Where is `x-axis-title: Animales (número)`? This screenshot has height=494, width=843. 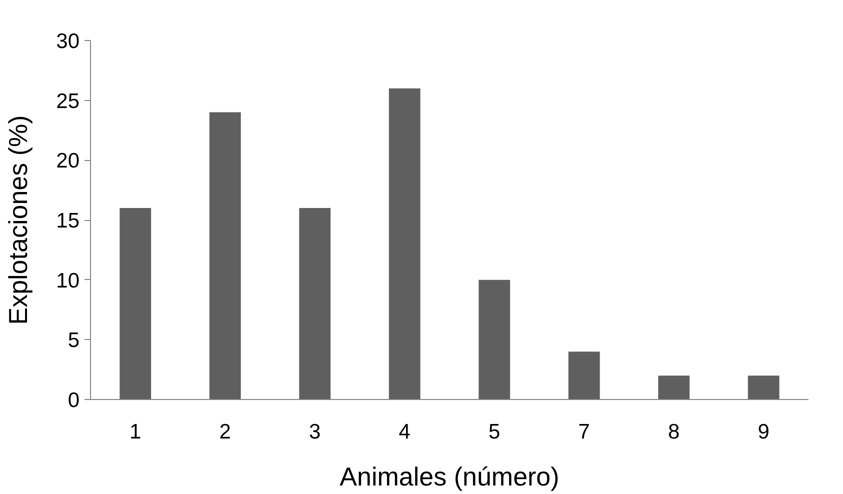
x-axis-title: Animales (número) is located at coordinates (450, 477).